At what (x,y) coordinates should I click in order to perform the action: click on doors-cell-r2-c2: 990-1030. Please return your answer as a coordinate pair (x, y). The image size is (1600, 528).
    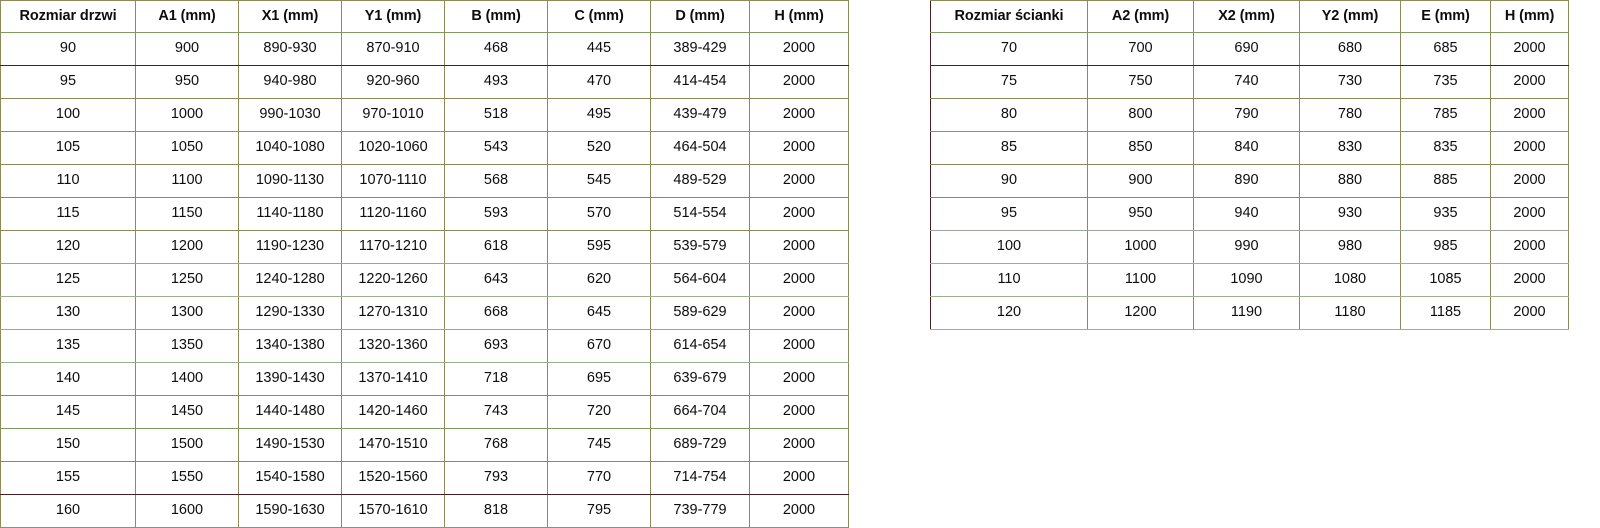
    Looking at the image, I should click on (290, 115).